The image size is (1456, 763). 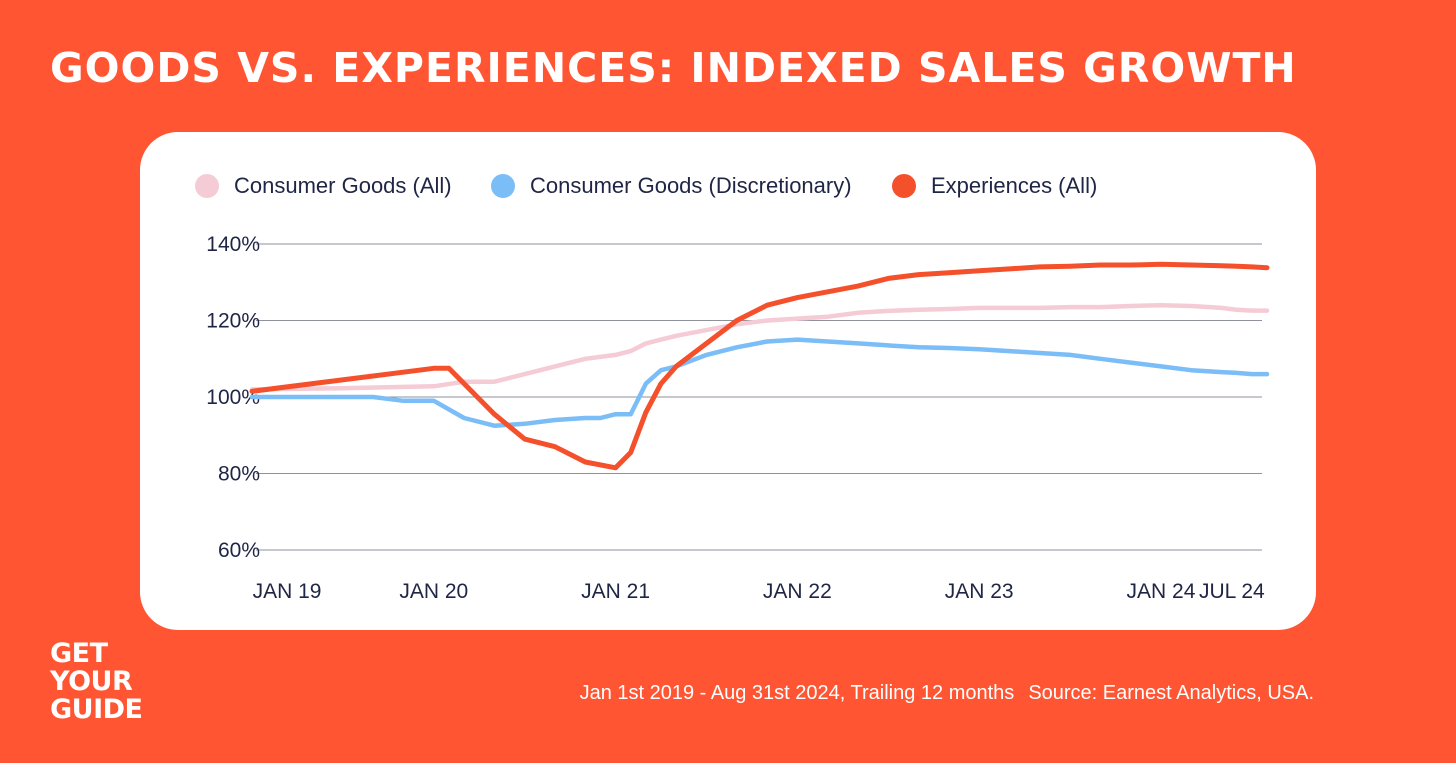 I want to click on y-tick-label: 60%, so click(x=239, y=550).